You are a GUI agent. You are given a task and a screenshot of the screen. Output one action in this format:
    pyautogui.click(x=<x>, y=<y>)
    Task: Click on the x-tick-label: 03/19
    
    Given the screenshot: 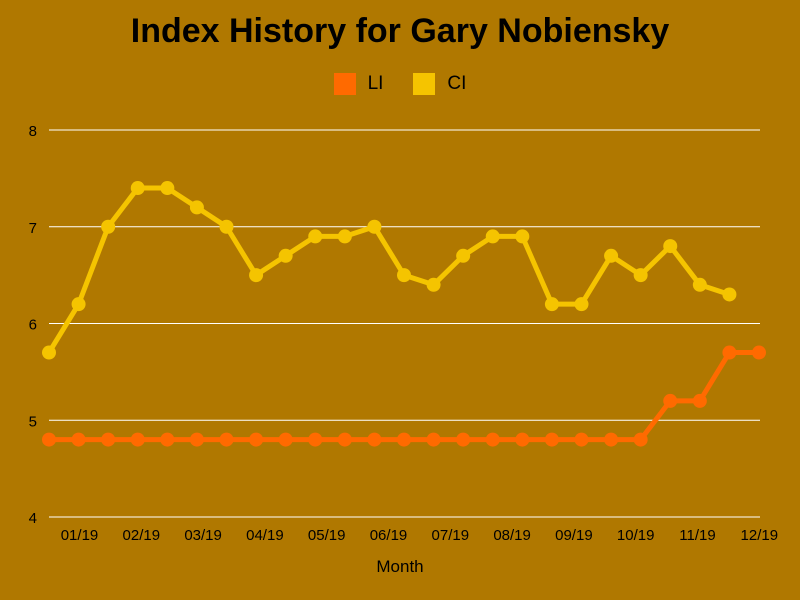 What is the action you would take?
    pyautogui.click(x=203, y=535)
    